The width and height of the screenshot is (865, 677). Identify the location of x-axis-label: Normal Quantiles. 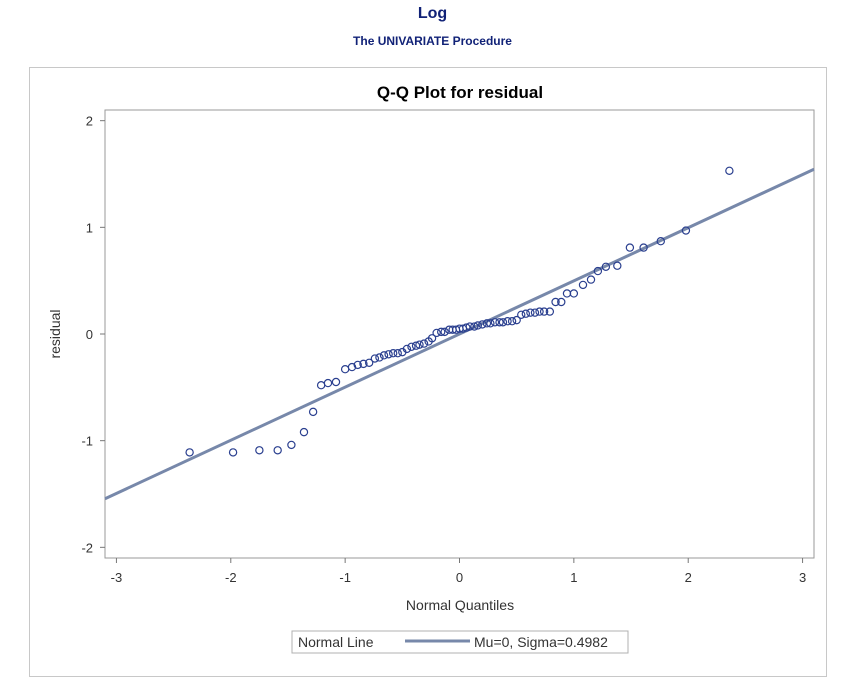
(460, 605).